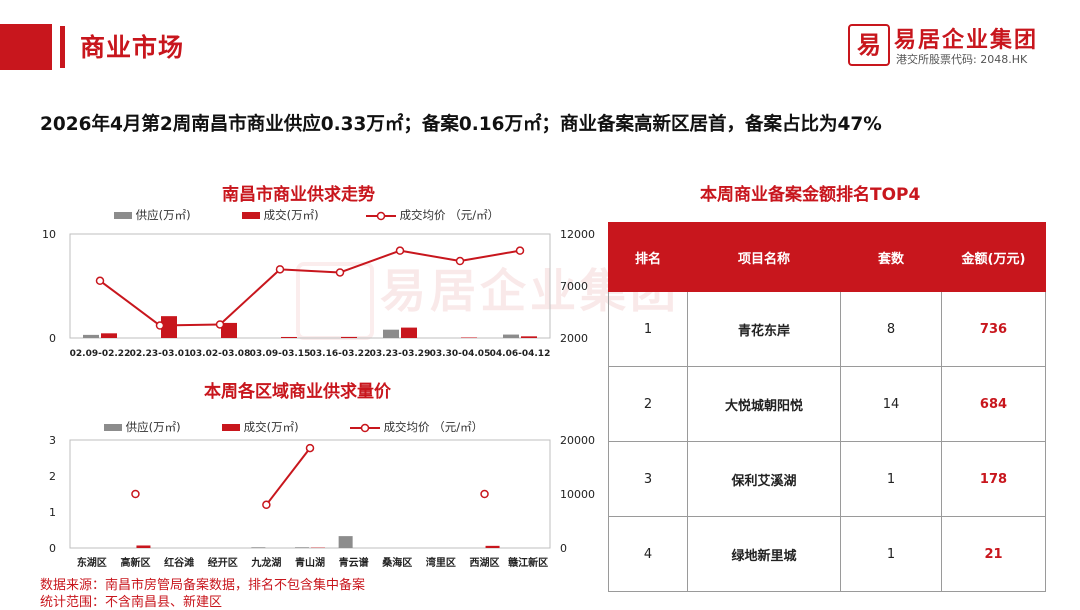  I want to click on company-logo-icon: 易, so click(869, 45).